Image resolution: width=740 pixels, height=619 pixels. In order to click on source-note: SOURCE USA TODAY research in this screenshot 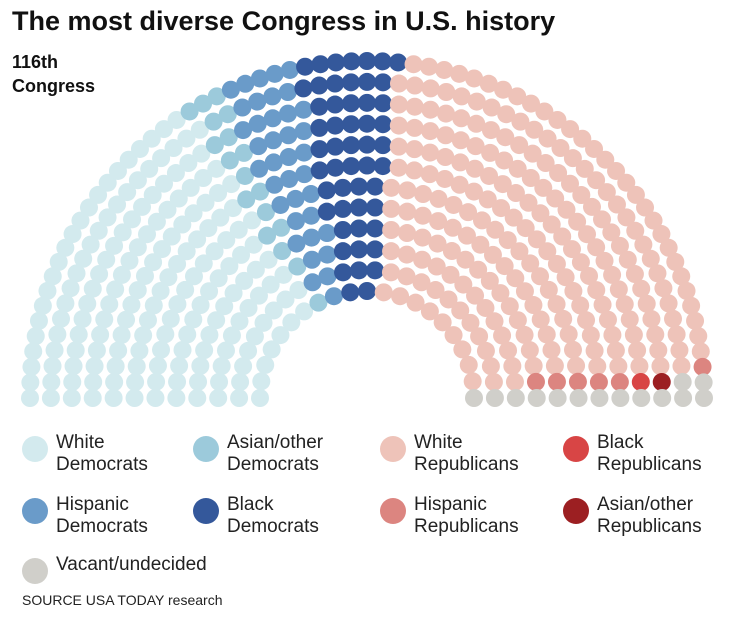, I will do `click(122, 600)`.